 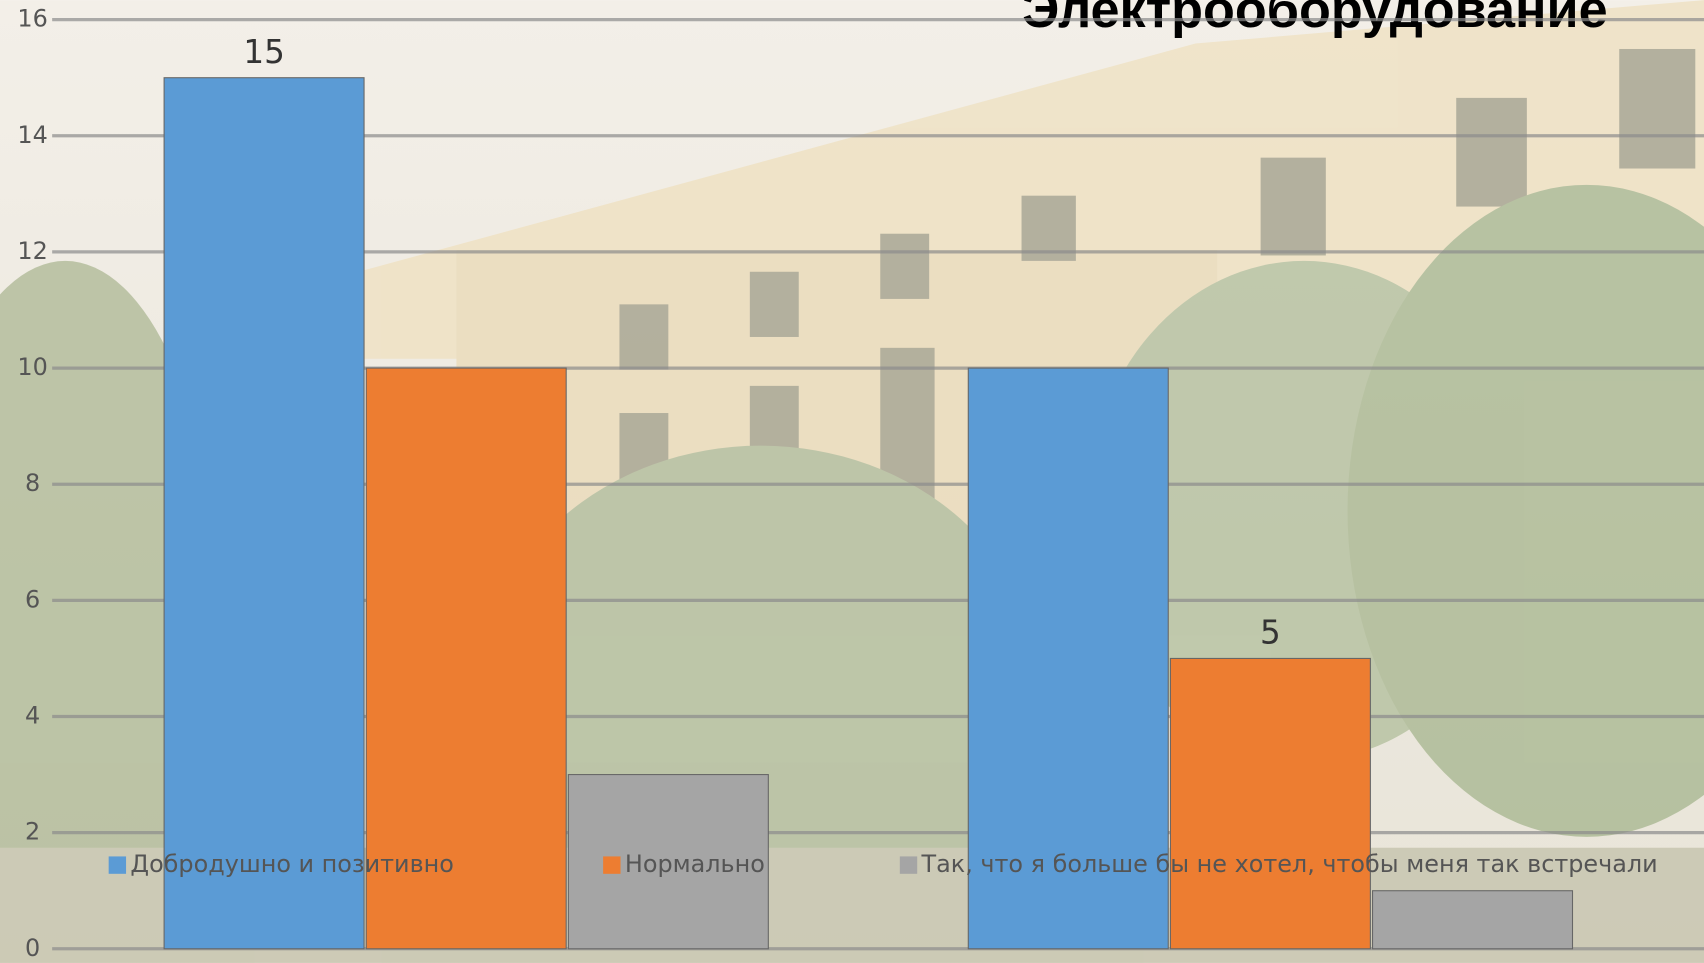 I want to click on y-tick-label: 2, so click(x=32, y=832).